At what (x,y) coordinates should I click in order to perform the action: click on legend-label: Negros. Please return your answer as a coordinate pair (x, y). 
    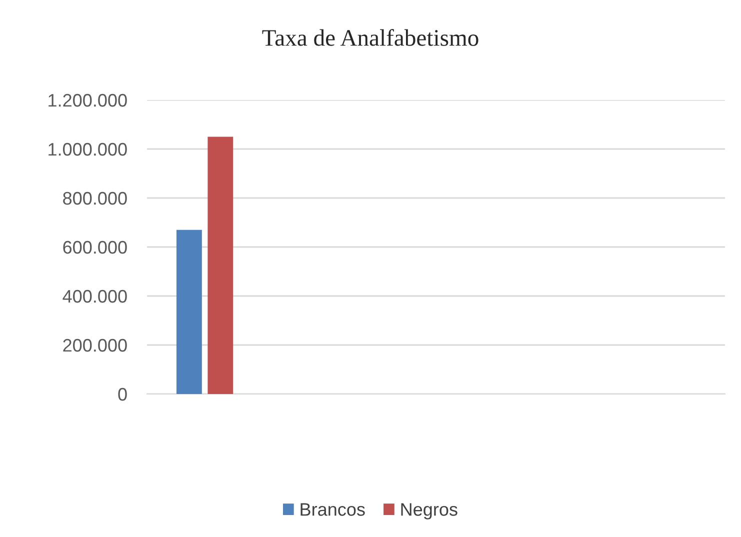
    Looking at the image, I should click on (429, 511).